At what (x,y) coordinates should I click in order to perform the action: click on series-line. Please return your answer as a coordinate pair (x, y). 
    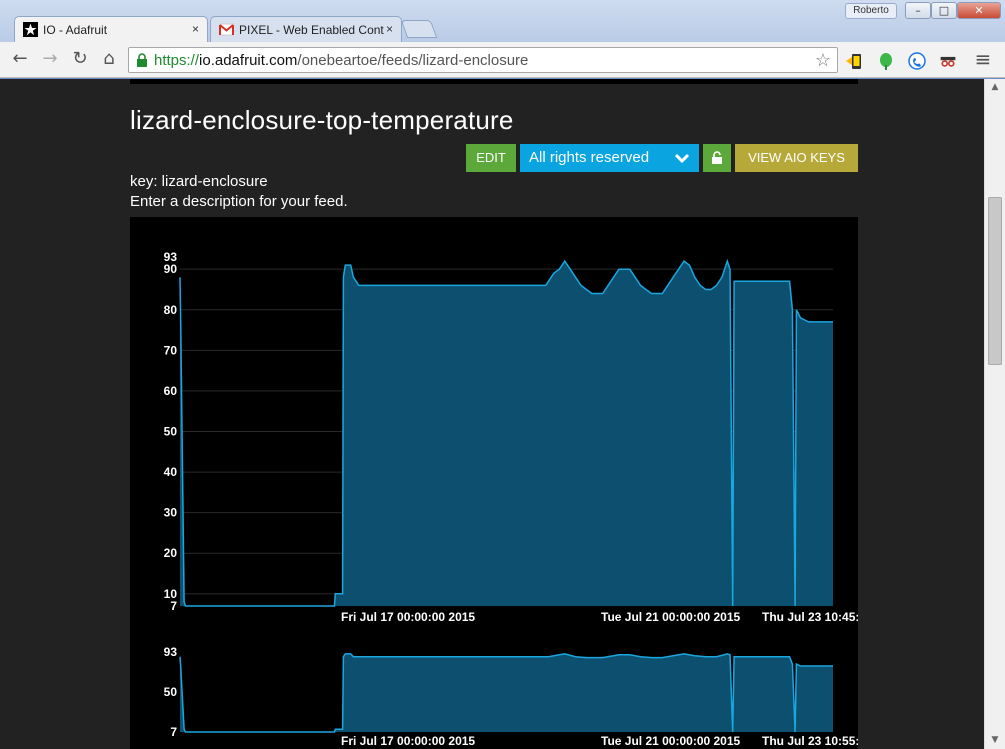
    Looking at the image, I should click on (506, 693).